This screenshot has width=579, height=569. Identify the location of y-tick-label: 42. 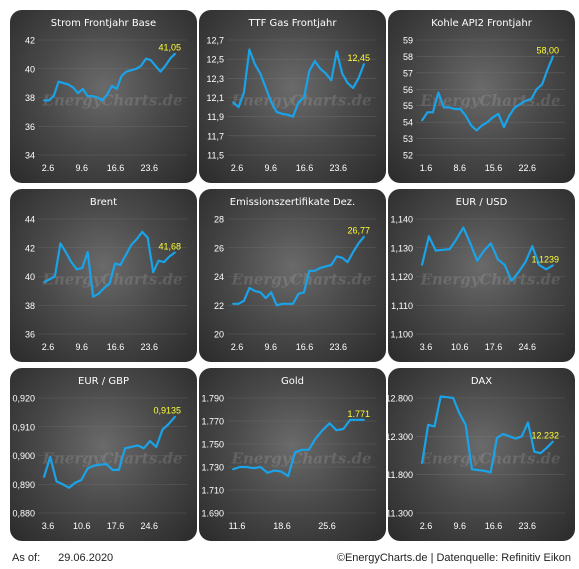
(30, 41).